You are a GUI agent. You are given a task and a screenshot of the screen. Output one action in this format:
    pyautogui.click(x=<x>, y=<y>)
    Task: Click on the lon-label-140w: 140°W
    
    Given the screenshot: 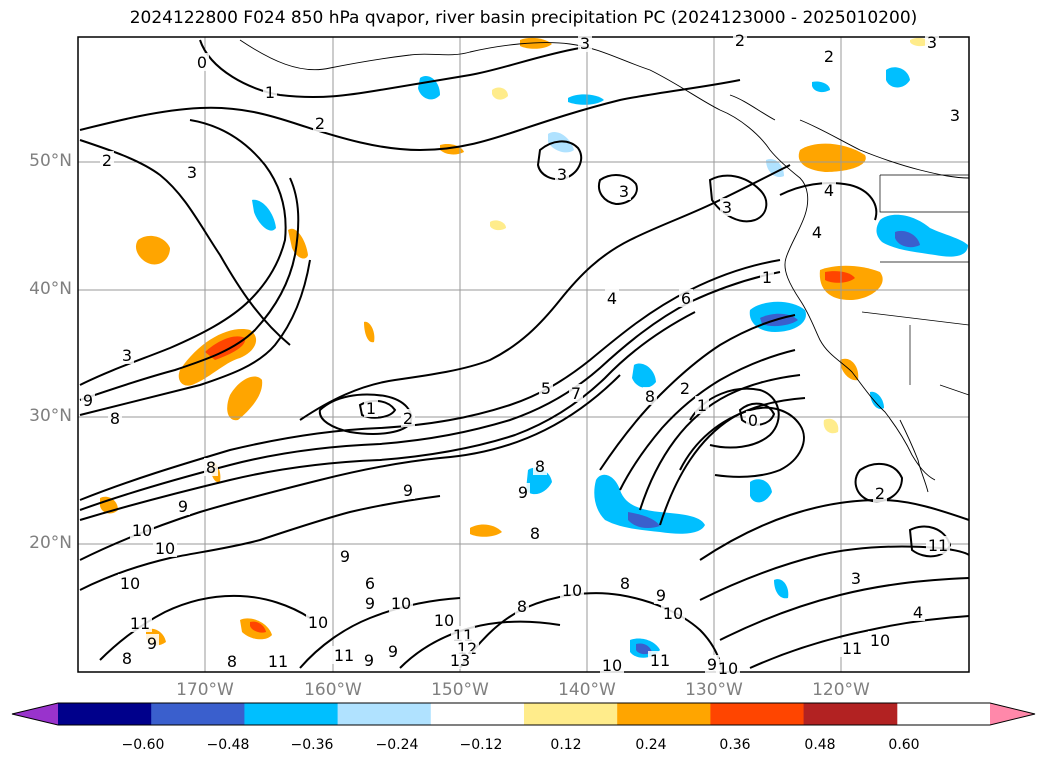 What is the action you would take?
    pyautogui.click(x=587, y=690)
    